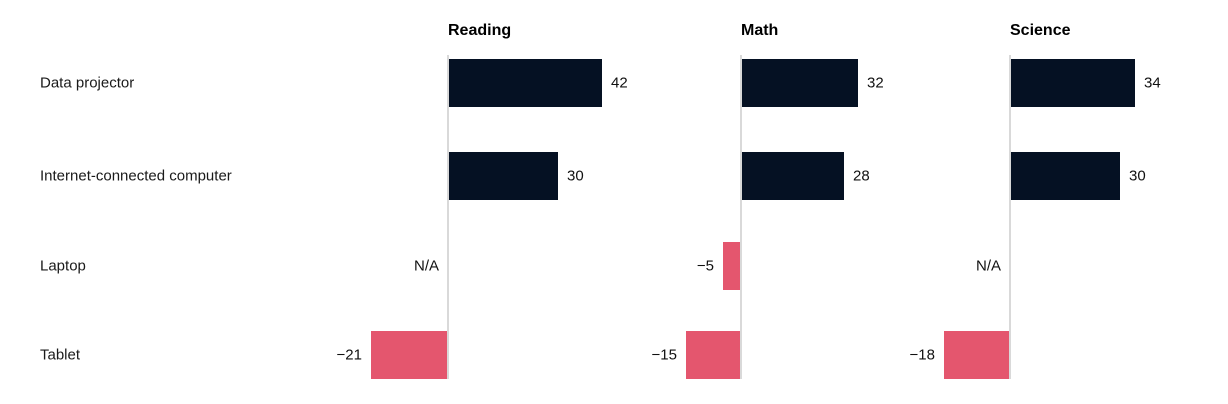  I want to click on value-label: −5, so click(705, 266).